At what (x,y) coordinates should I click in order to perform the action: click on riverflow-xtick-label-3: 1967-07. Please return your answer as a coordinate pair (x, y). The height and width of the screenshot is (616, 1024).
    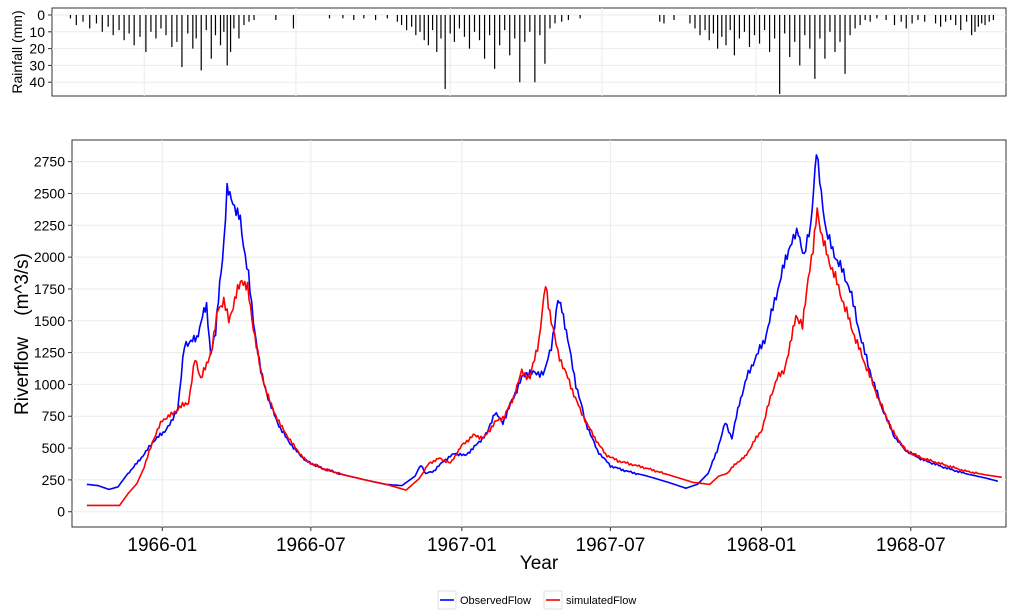
    Looking at the image, I should click on (611, 545).